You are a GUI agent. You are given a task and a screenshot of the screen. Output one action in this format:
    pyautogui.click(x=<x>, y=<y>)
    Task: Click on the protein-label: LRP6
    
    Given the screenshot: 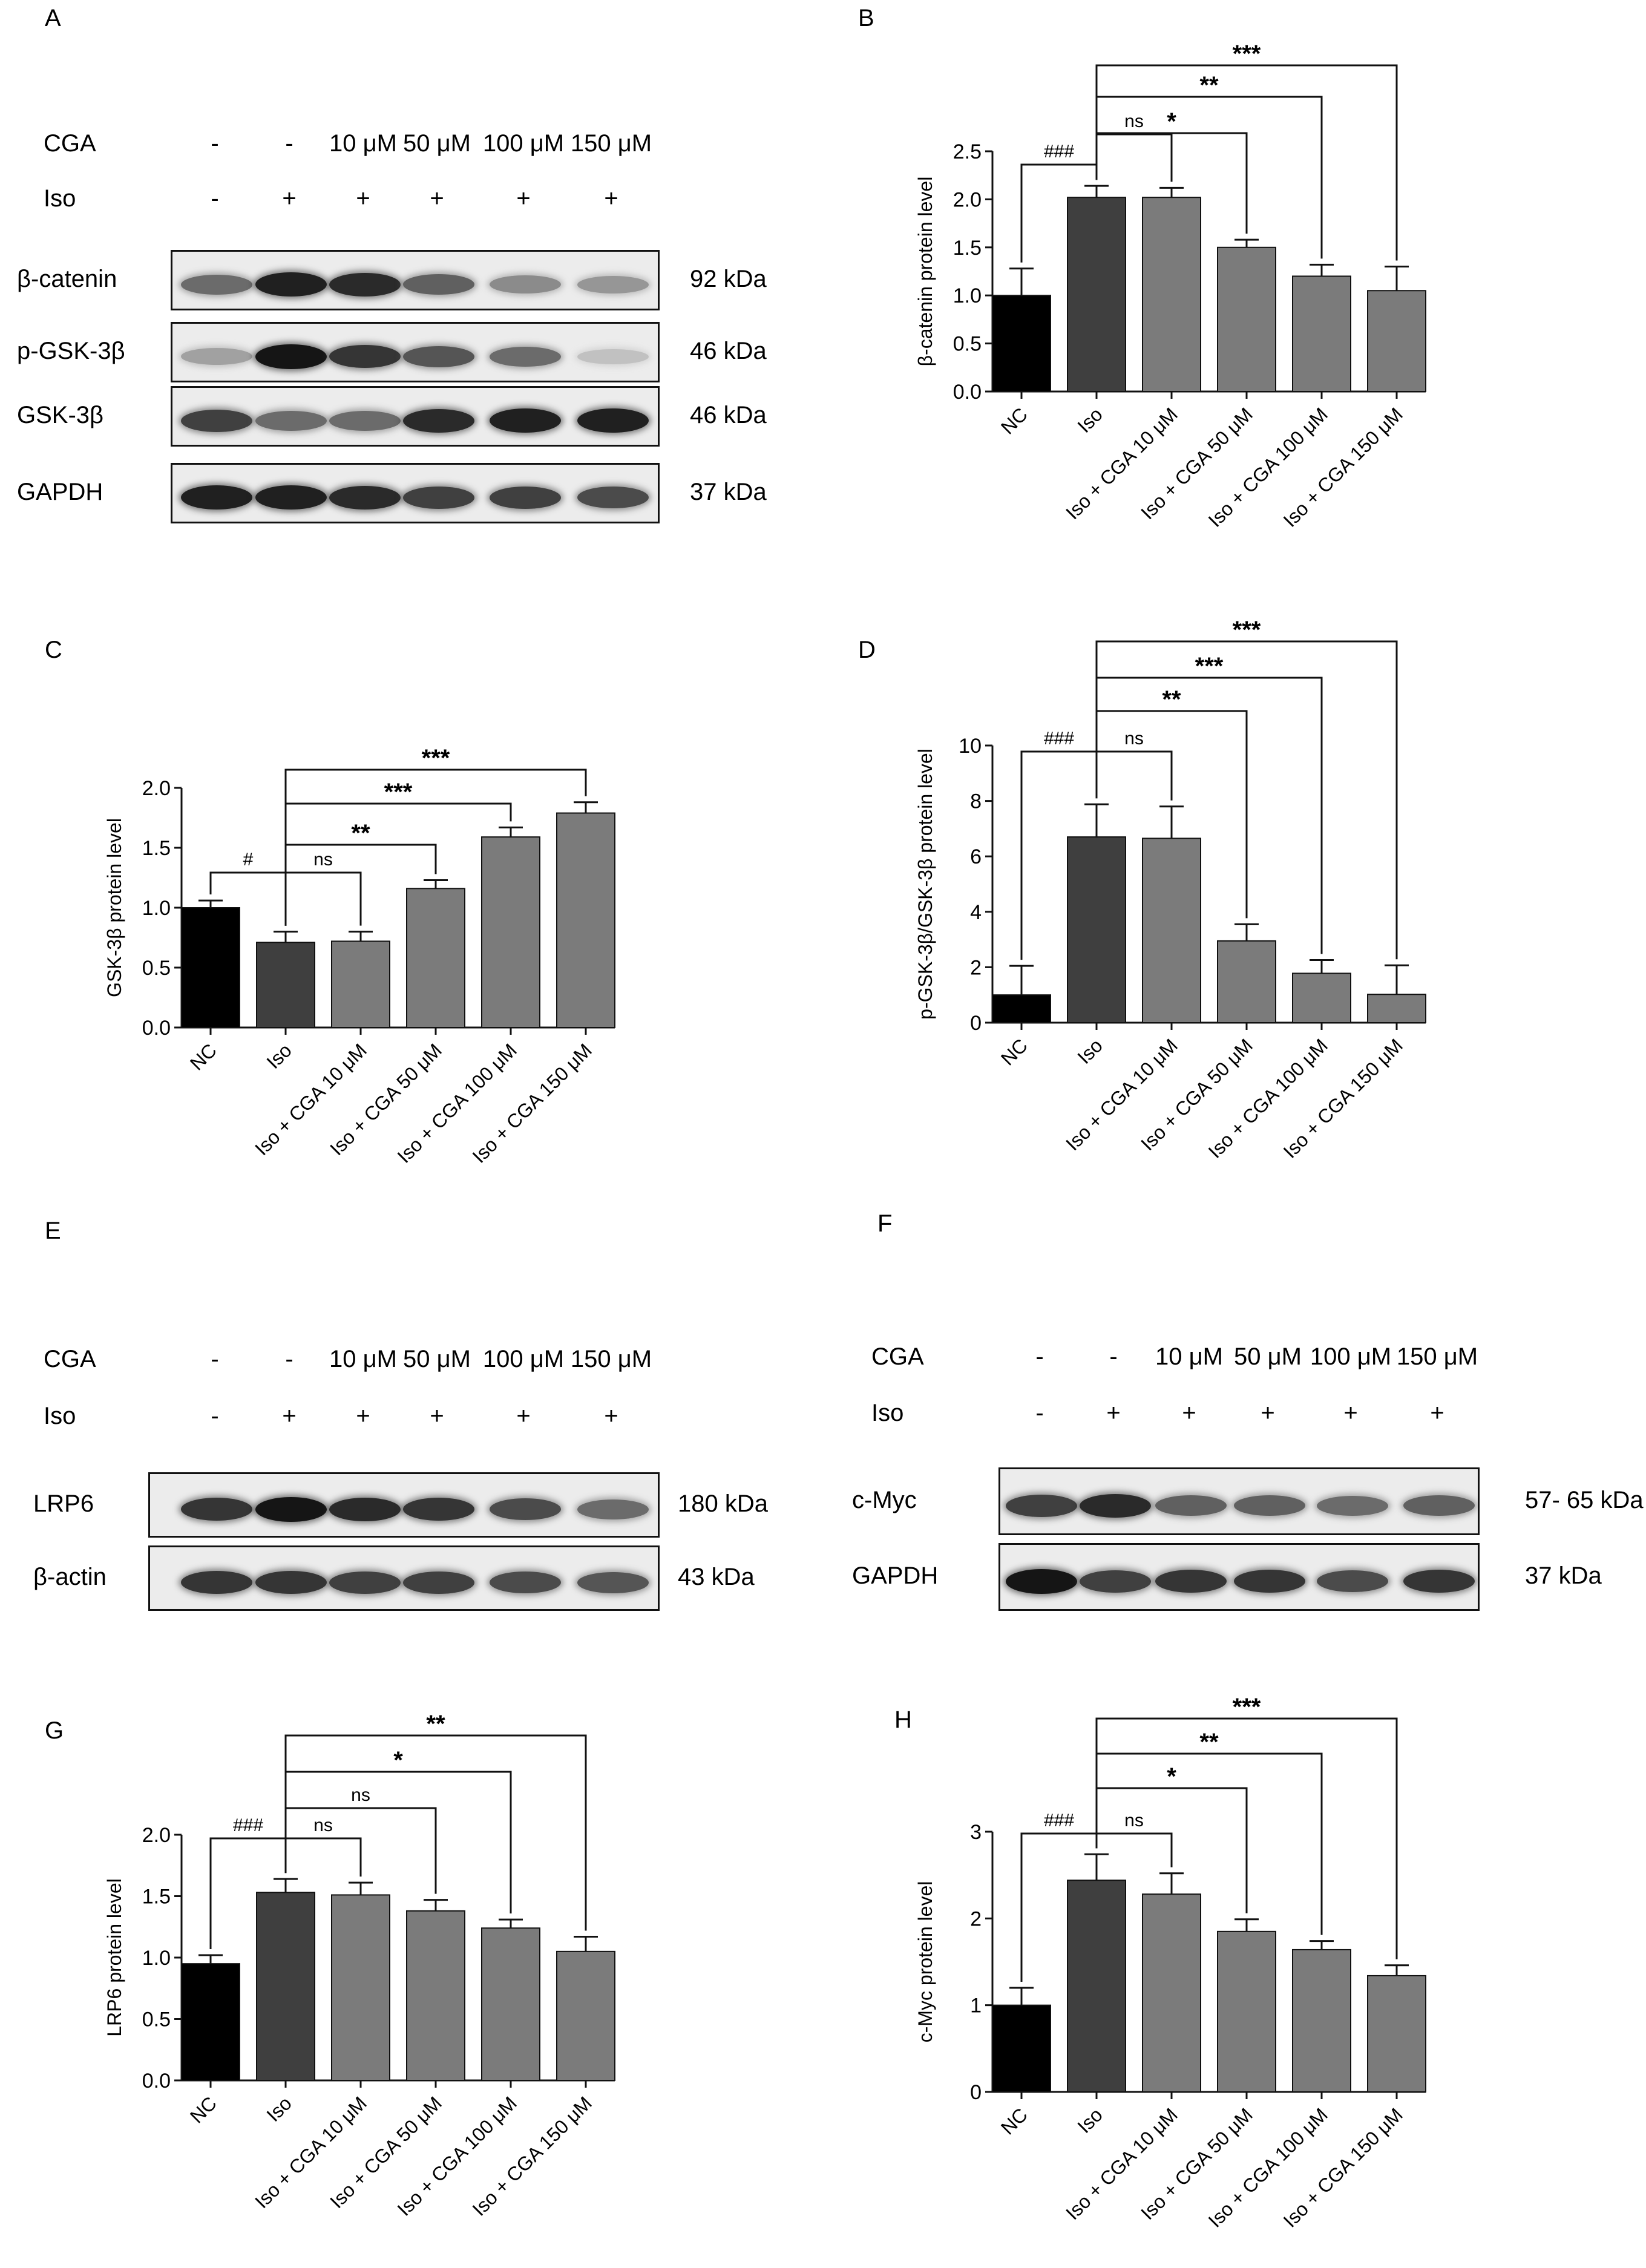 What is the action you would take?
    pyautogui.click(x=63, y=1504)
    